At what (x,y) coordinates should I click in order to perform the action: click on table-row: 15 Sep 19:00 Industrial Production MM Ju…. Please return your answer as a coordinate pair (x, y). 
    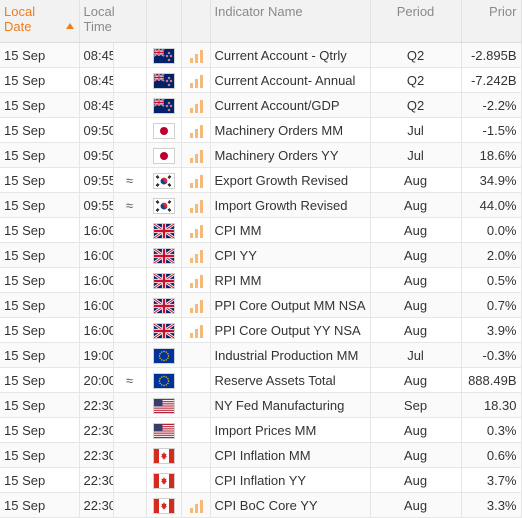
    Looking at the image, I should click on (261, 355).